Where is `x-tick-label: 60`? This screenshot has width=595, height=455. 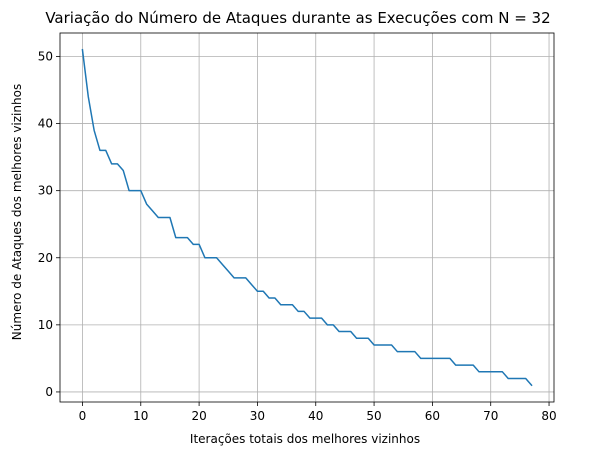
x-tick-label: 60 is located at coordinates (432, 416).